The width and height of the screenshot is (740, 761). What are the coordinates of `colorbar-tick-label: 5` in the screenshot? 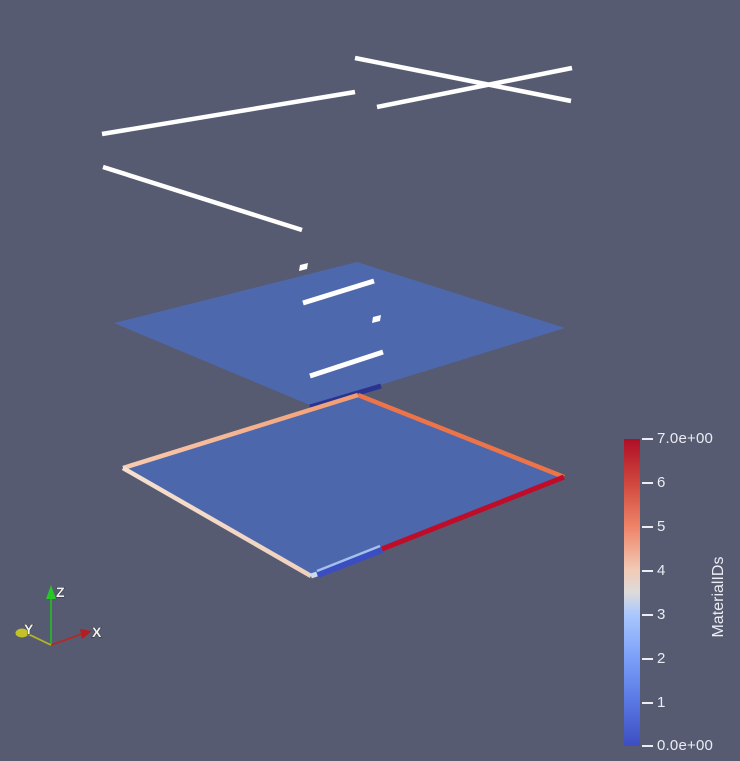 It's located at (661, 526).